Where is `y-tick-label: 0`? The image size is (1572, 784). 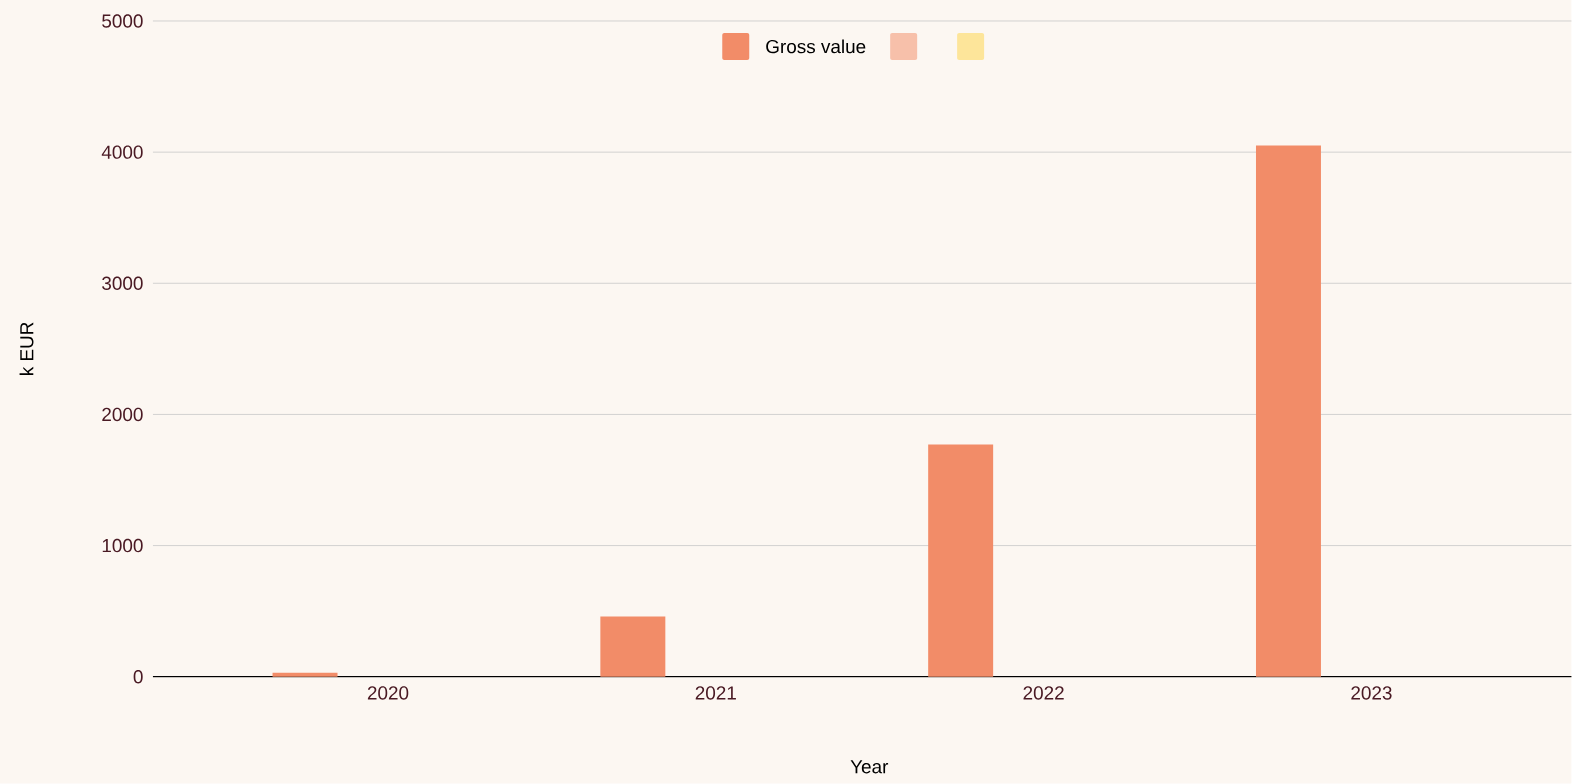
y-tick-label: 0 is located at coordinates (138, 677).